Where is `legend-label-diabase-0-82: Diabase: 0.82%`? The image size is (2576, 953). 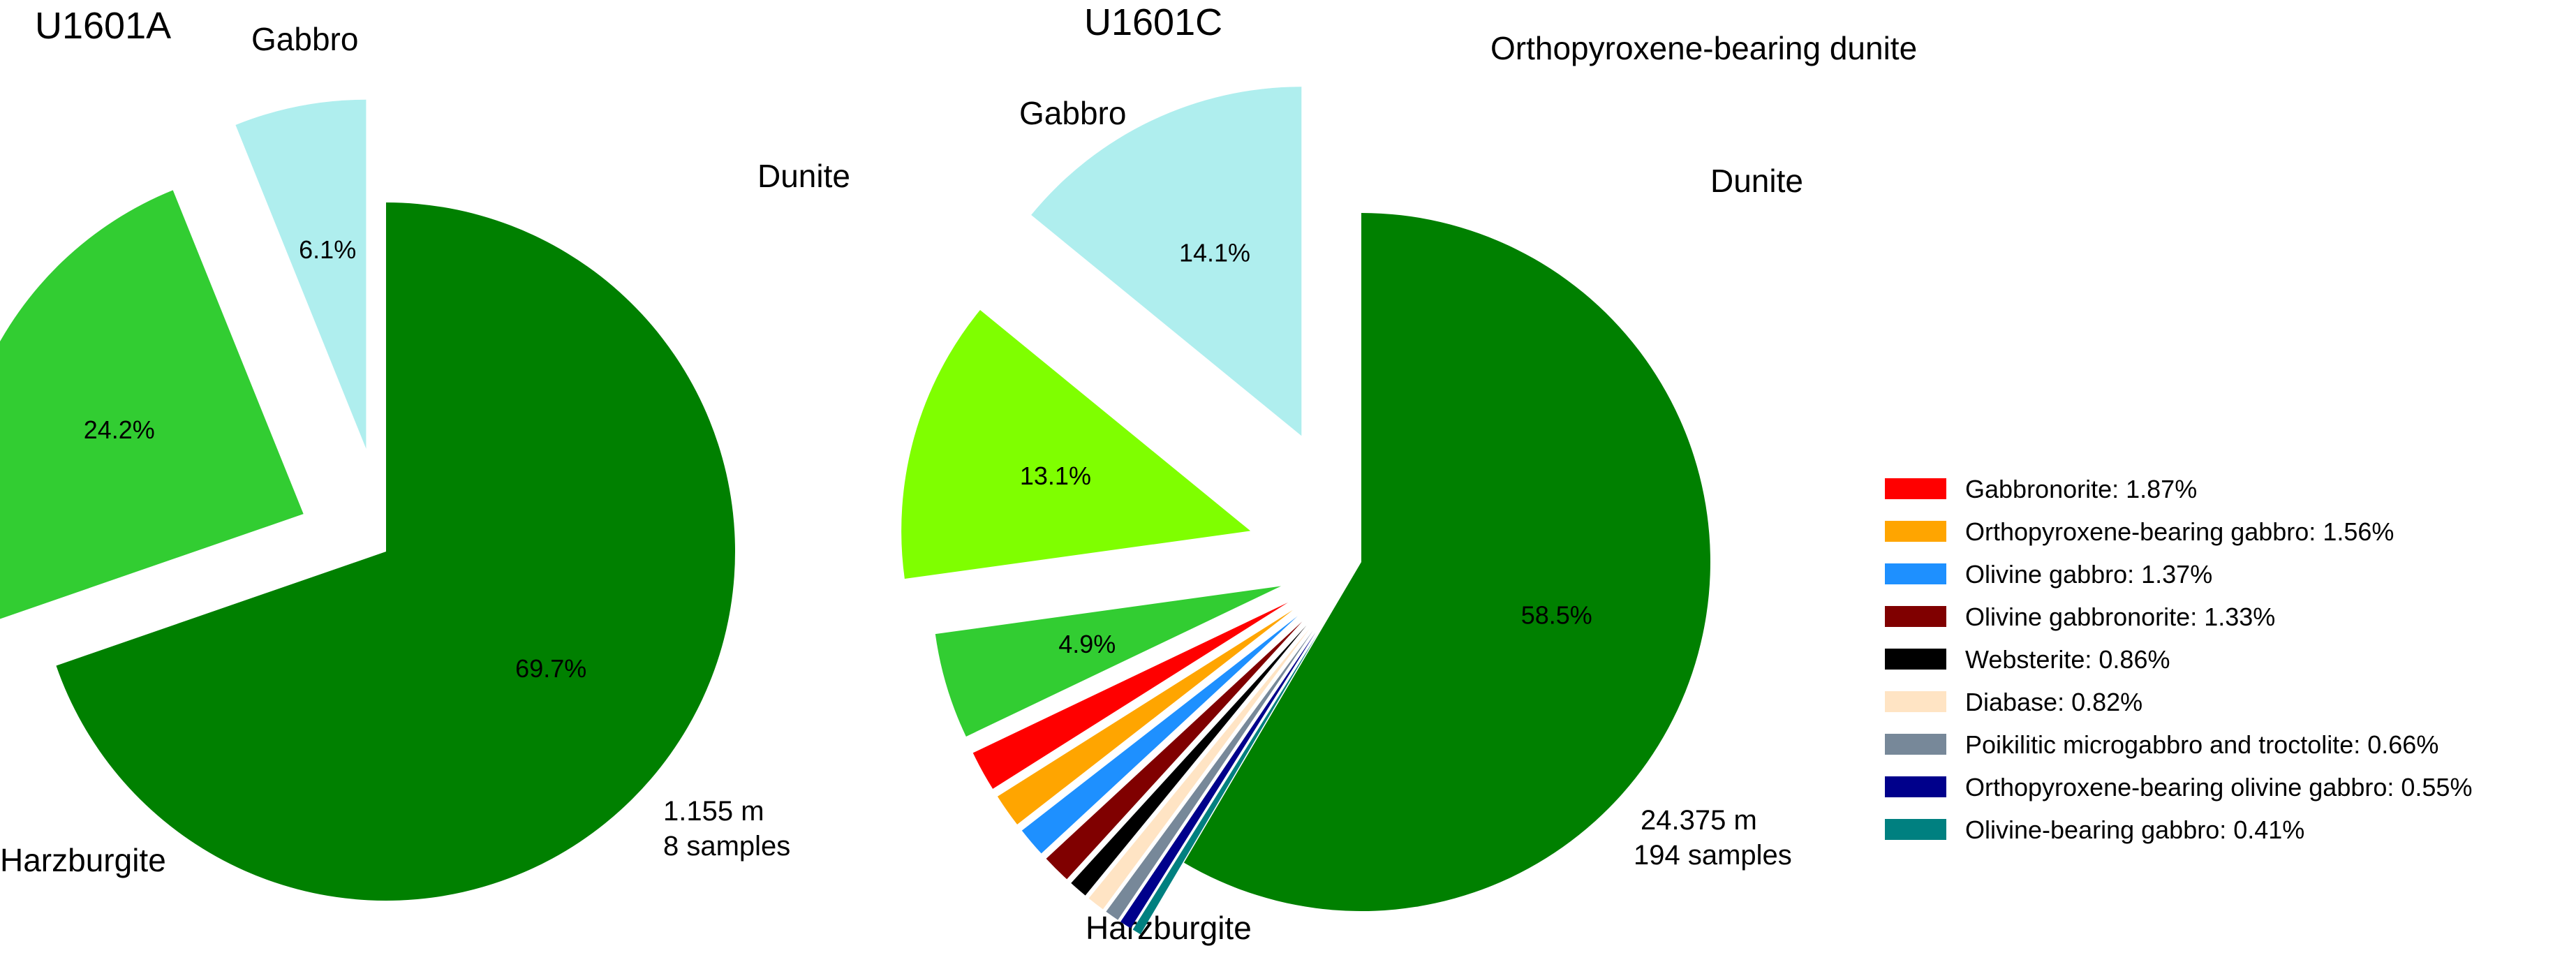
legend-label-diabase-0-82: Diabase: 0.82% is located at coordinates (2053, 702).